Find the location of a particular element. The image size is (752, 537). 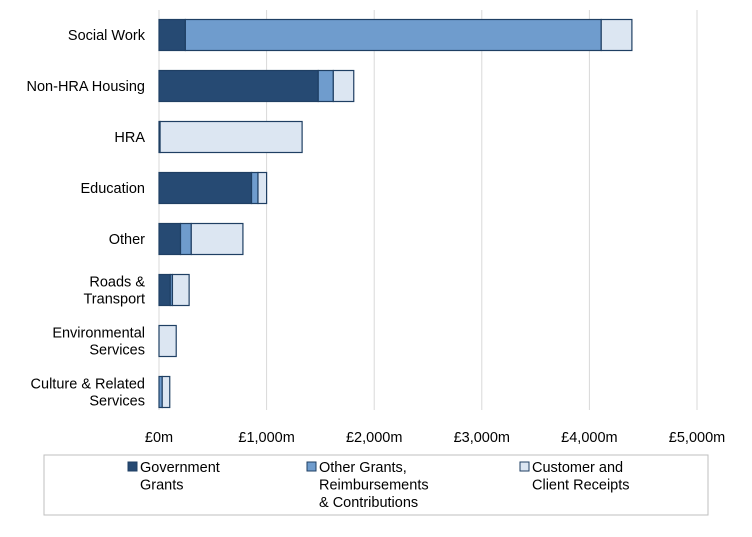

legend-label-government-grants: Government Grants is located at coordinates (180, 477).